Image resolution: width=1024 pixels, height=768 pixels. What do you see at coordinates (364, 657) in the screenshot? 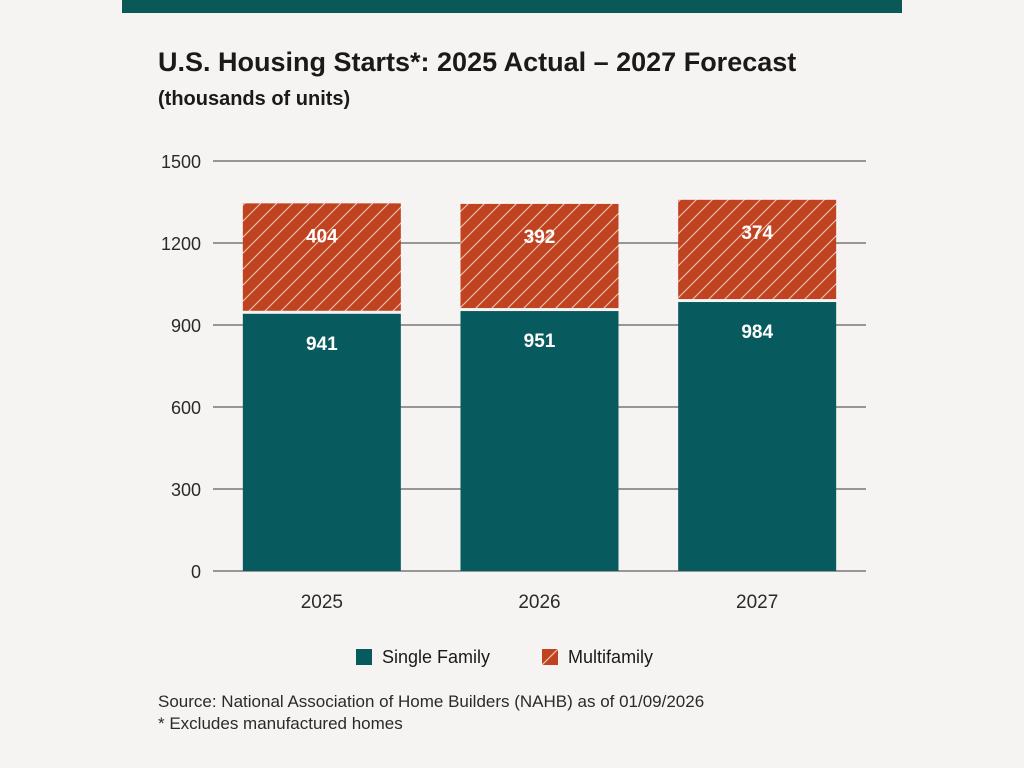
I see `legend-swatch-single-family` at bounding box center [364, 657].